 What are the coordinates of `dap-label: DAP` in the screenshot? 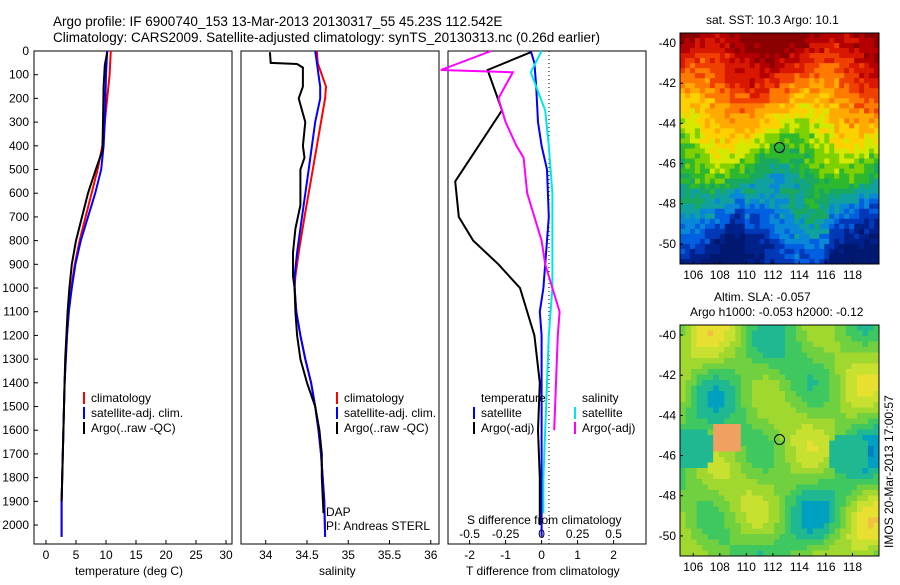 It's located at (338, 512).